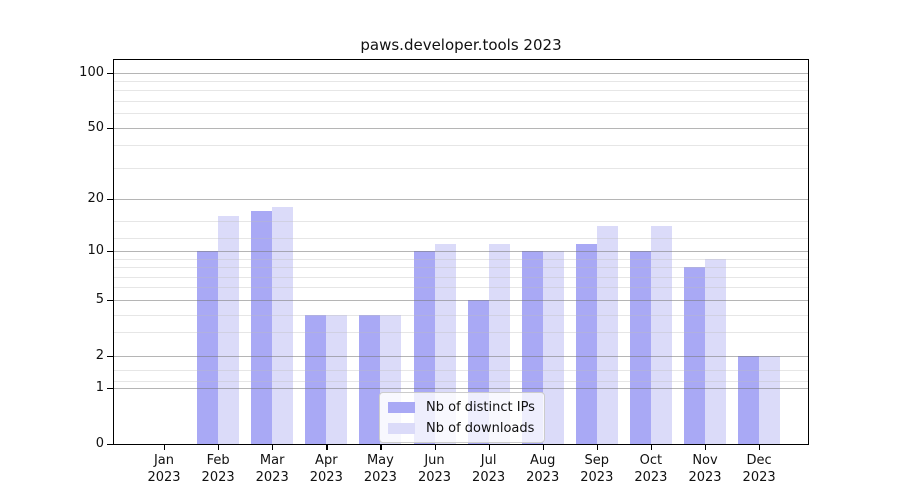 Image resolution: width=900 pixels, height=500 pixels. I want to click on y-tick-label: 1, so click(99, 388).